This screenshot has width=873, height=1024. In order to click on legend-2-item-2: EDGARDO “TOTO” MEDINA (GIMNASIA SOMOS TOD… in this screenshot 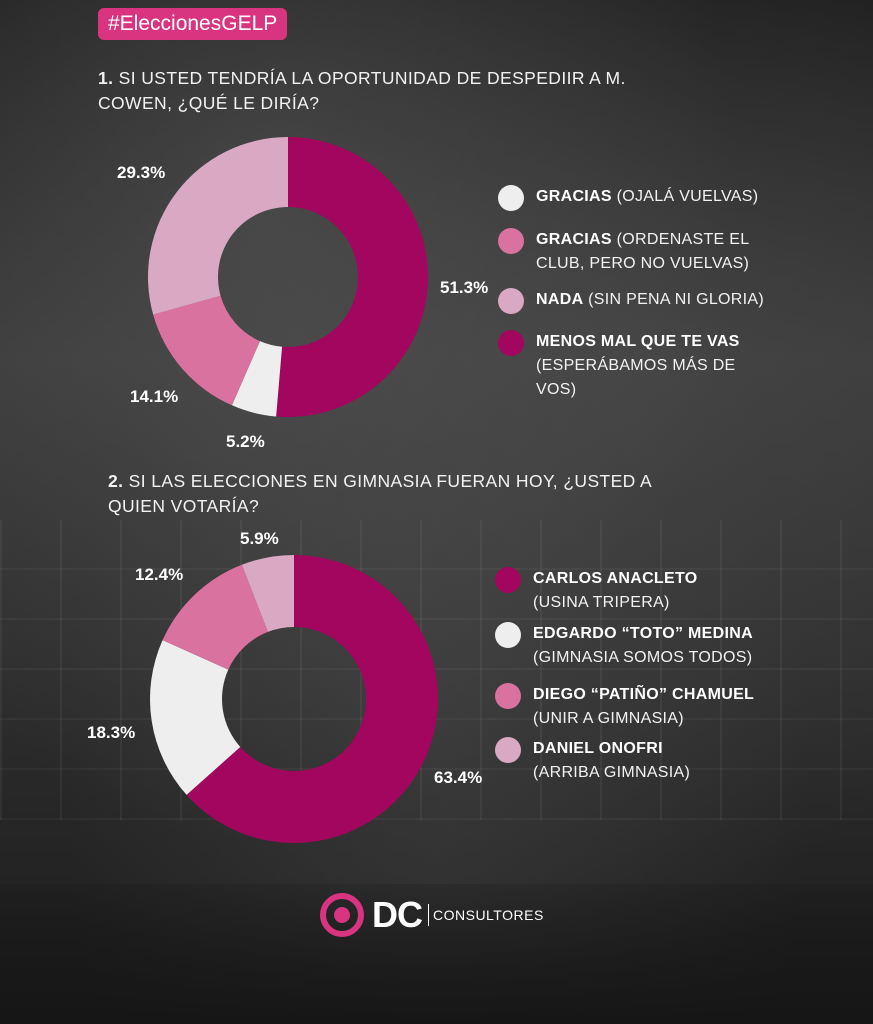, I will do `click(655, 646)`.